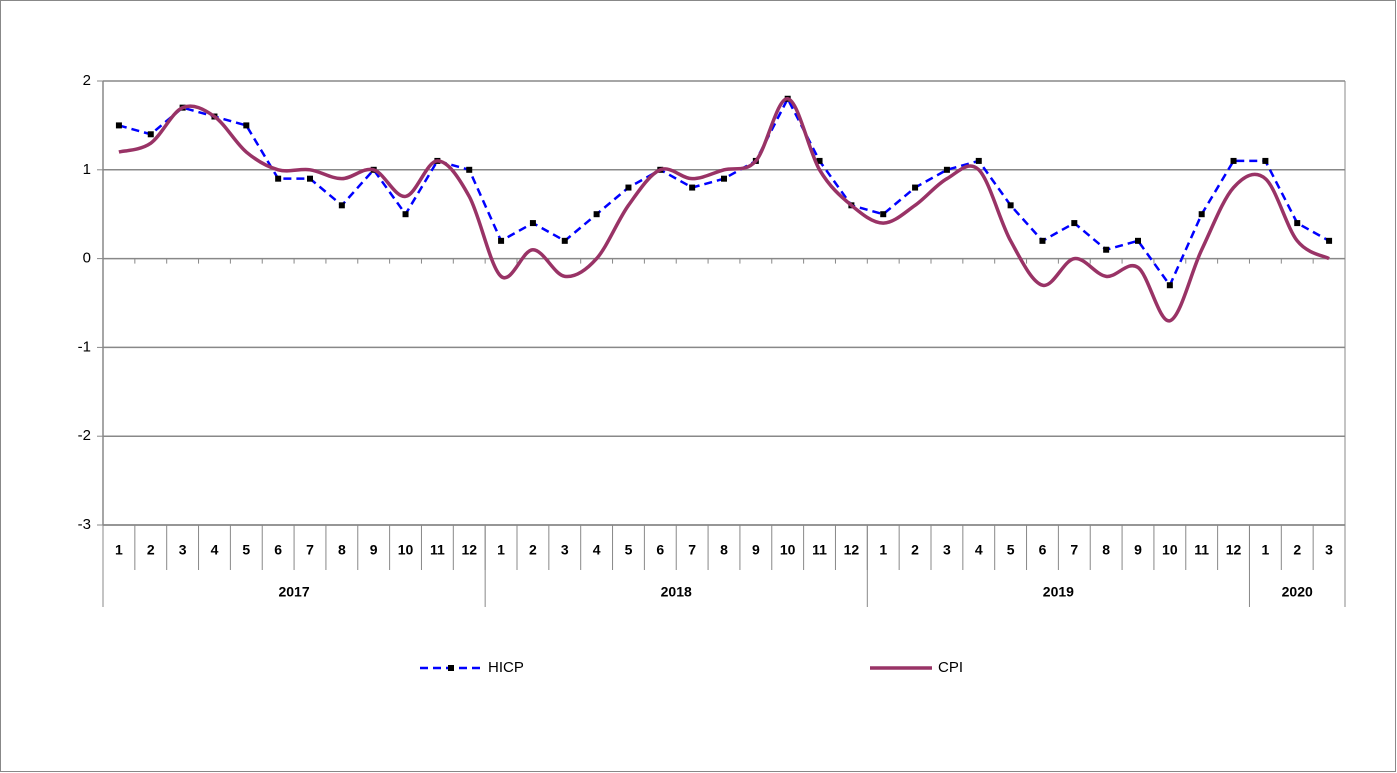  Describe the element at coordinates (293, 592) in the screenshot. I see `year-label: 2017` at that location.